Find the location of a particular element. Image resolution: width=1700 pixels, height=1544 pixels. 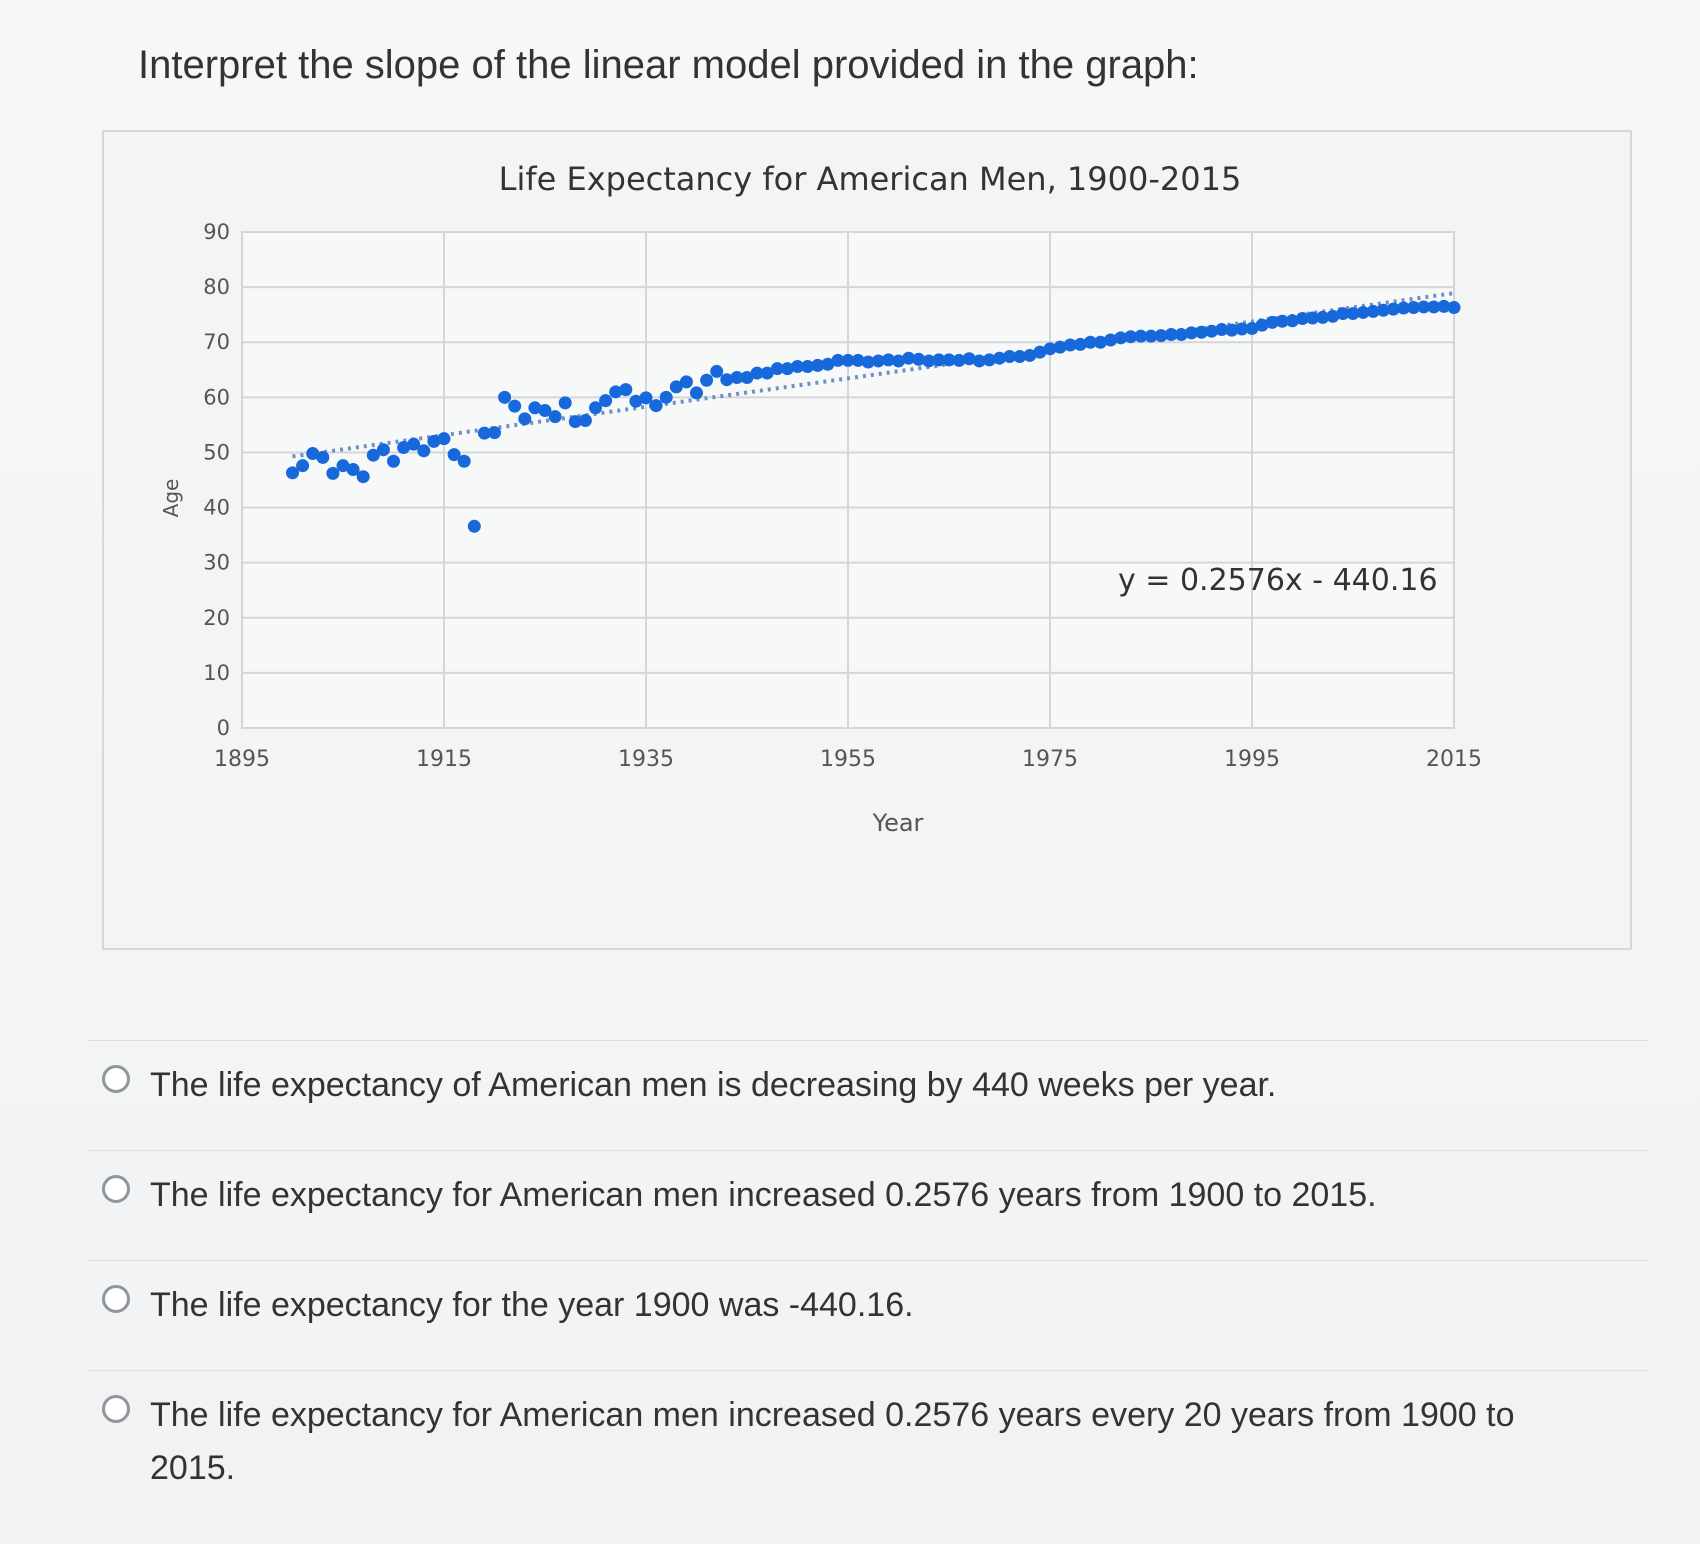

y-tick-label: 20 is located at coordinates (216, 618).